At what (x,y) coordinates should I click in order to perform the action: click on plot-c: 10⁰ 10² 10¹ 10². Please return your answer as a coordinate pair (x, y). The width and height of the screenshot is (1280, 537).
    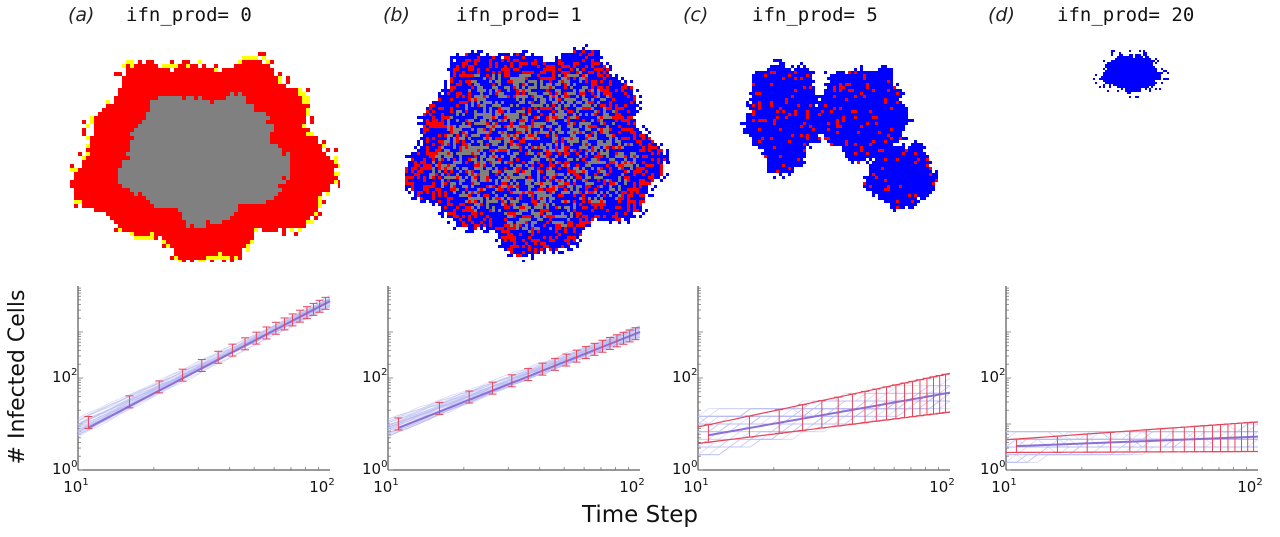
    Looking at the image, I should click on (813, 391).